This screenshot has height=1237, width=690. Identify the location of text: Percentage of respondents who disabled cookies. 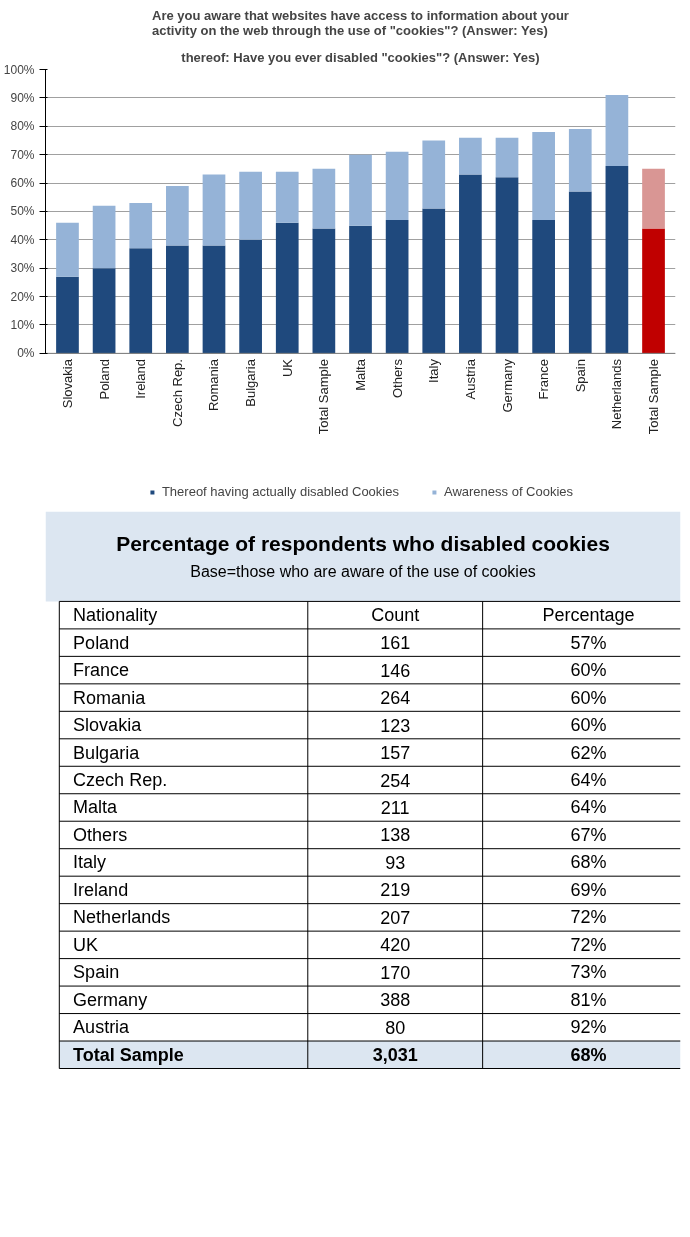
(363, 543).